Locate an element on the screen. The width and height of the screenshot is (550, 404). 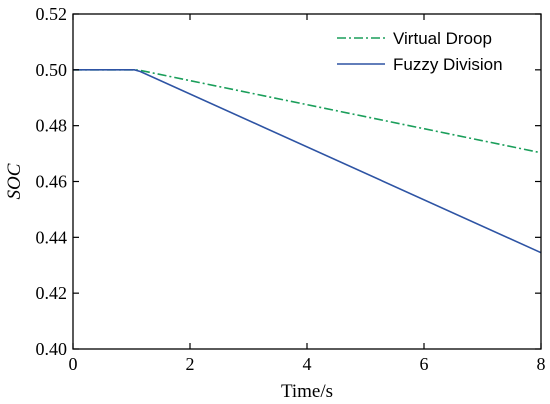
x-axis-label: Time/s is located at coordinates (307, 391).